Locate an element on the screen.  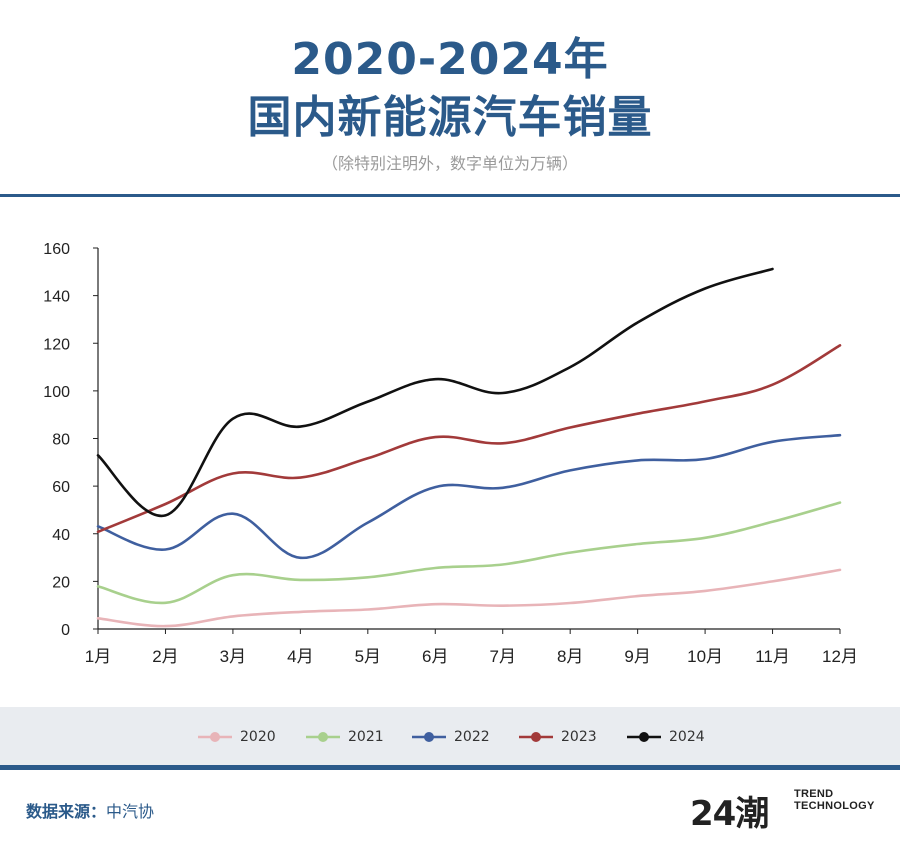
series-line-2022 is located at coordinates (469, 496).